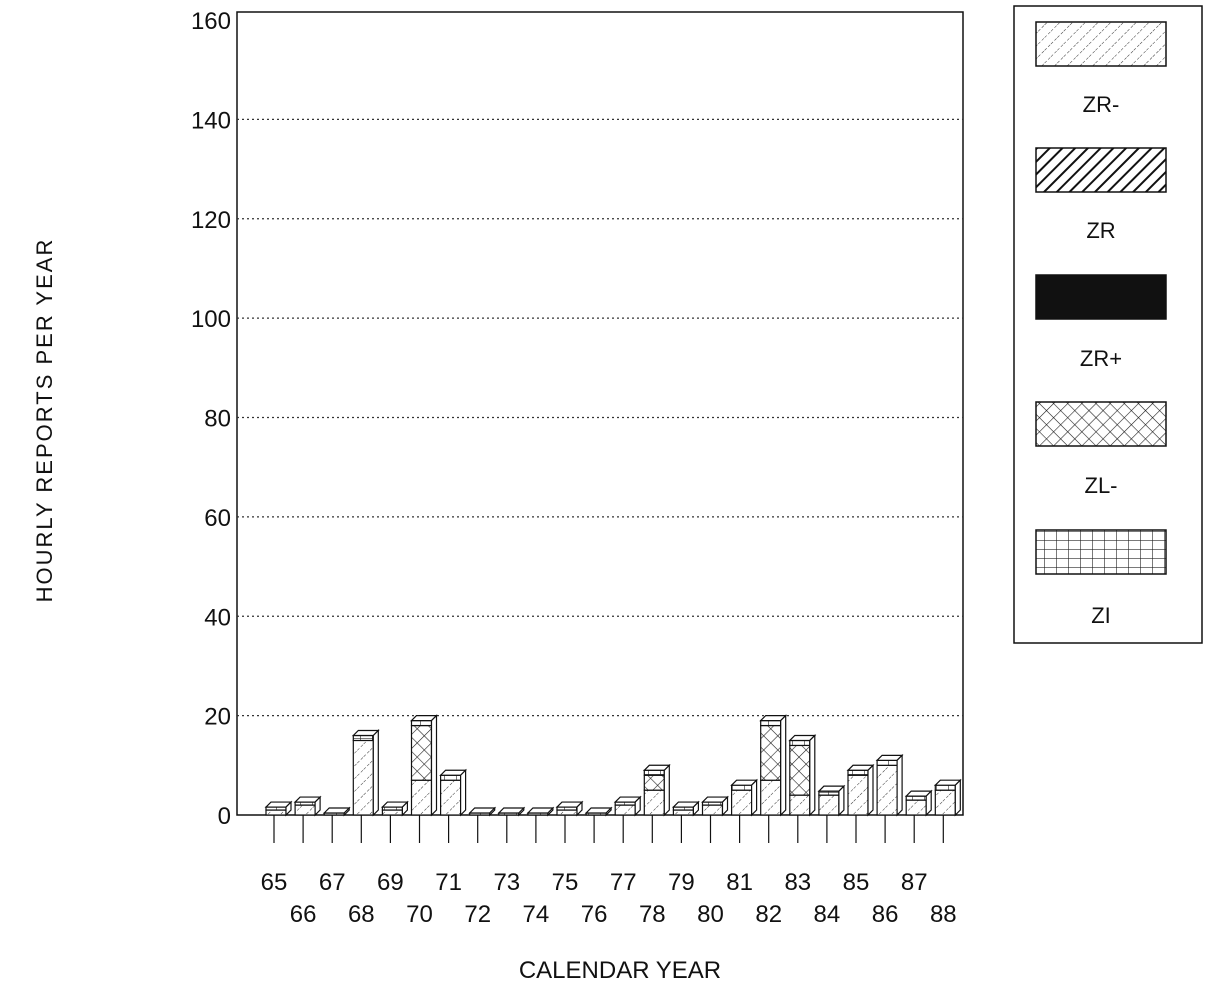 This screenshot has width=1206, height=990. I want to click on y-tick-label: 40, so click(217, 617).